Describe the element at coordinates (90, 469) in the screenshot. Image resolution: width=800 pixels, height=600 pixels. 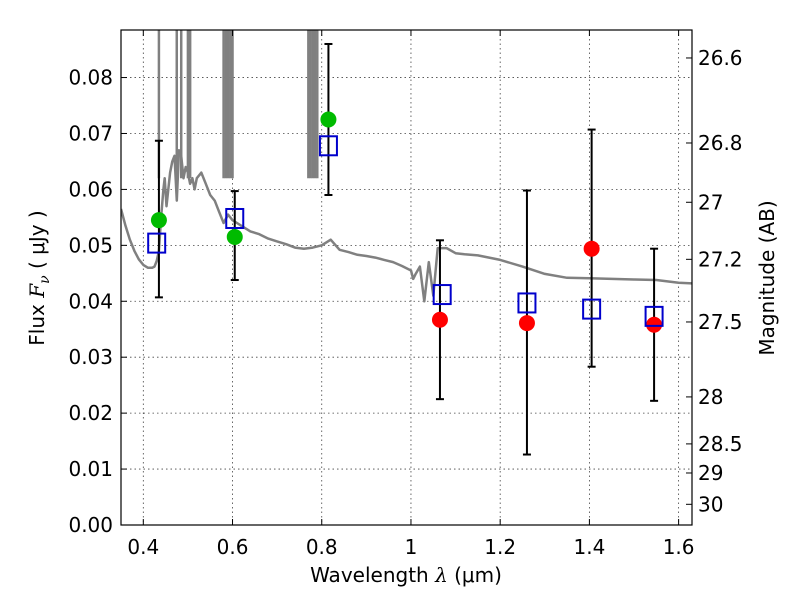
I see `y-tick-label: 0.01` at that location.